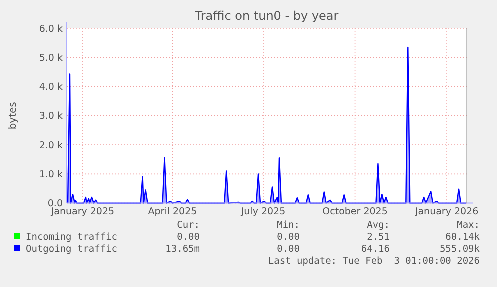 The image size is (497, 287). I want to click on y-tick-label: 5.0 k, so click(51, 58).